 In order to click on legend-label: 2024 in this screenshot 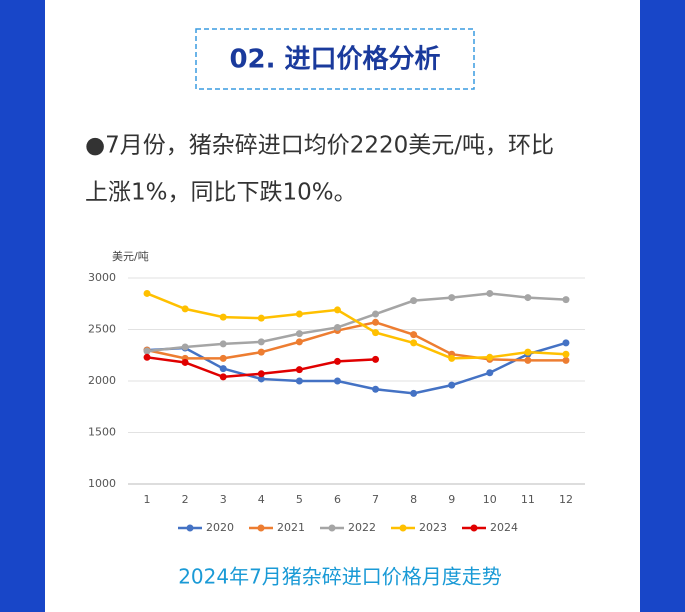, I will do `click(504, 527)`.